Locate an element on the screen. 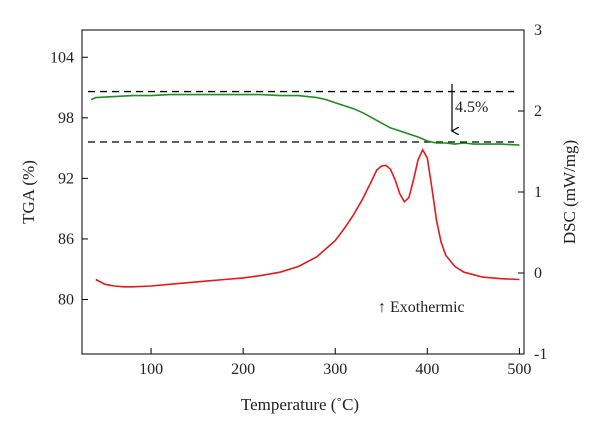  x-tick-label: 400 is located at coordinates (427, 369).